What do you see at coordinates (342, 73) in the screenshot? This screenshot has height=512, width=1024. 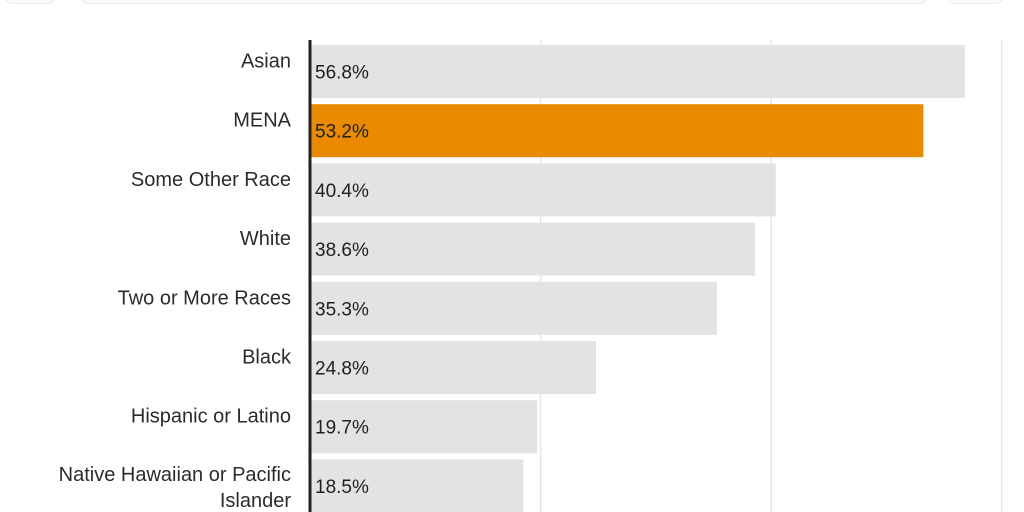 I see `value-label: 56.8%` at bounding box center [342, 73].